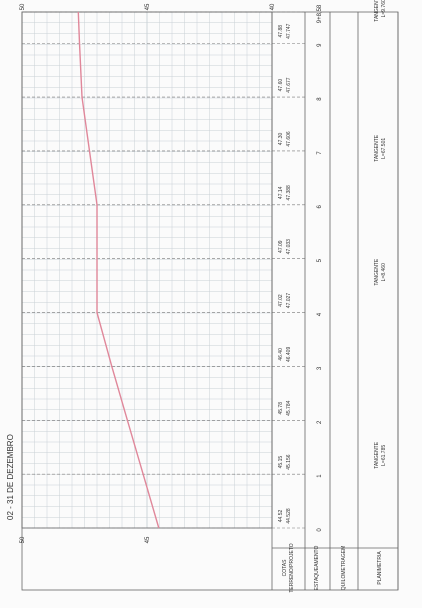 The width and height of the screenshot is (422, 613). Describe the element at coordinates (289, 139) in the screenshot. I see `cota-projeto-label: 47.606` at that location.